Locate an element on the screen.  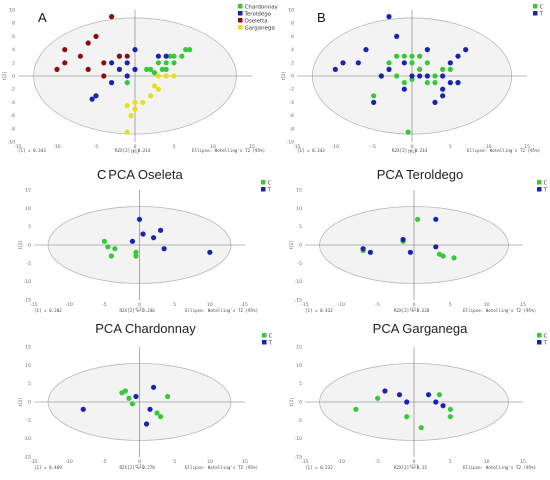
panel-label: A is located at coordinates (42, 17).